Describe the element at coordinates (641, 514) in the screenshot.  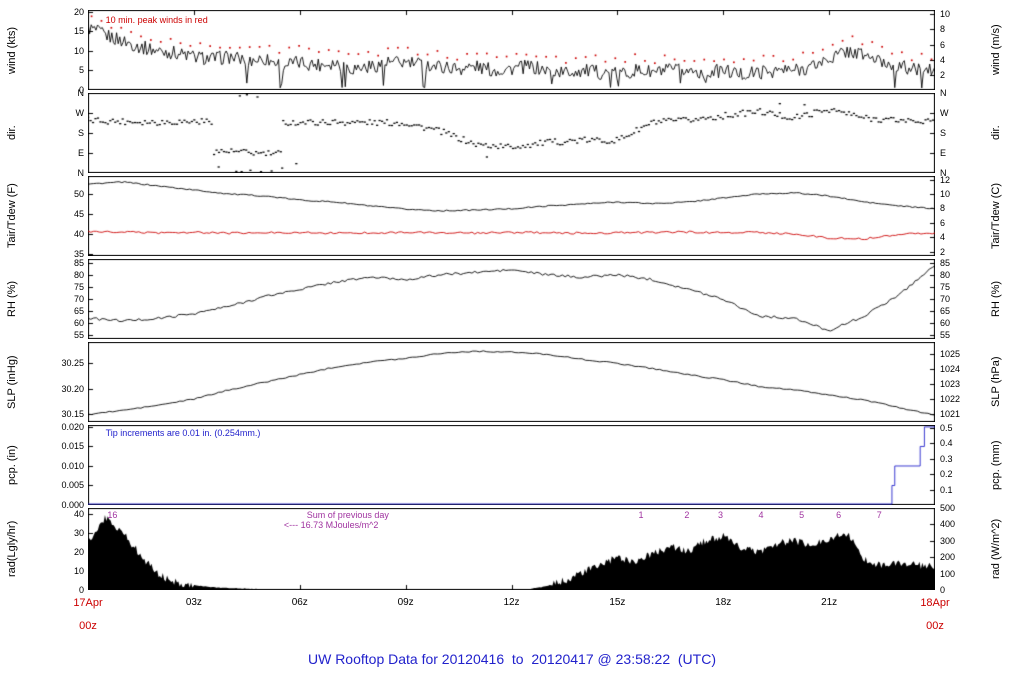
I see `rad-annotation-3: 1` at that location.